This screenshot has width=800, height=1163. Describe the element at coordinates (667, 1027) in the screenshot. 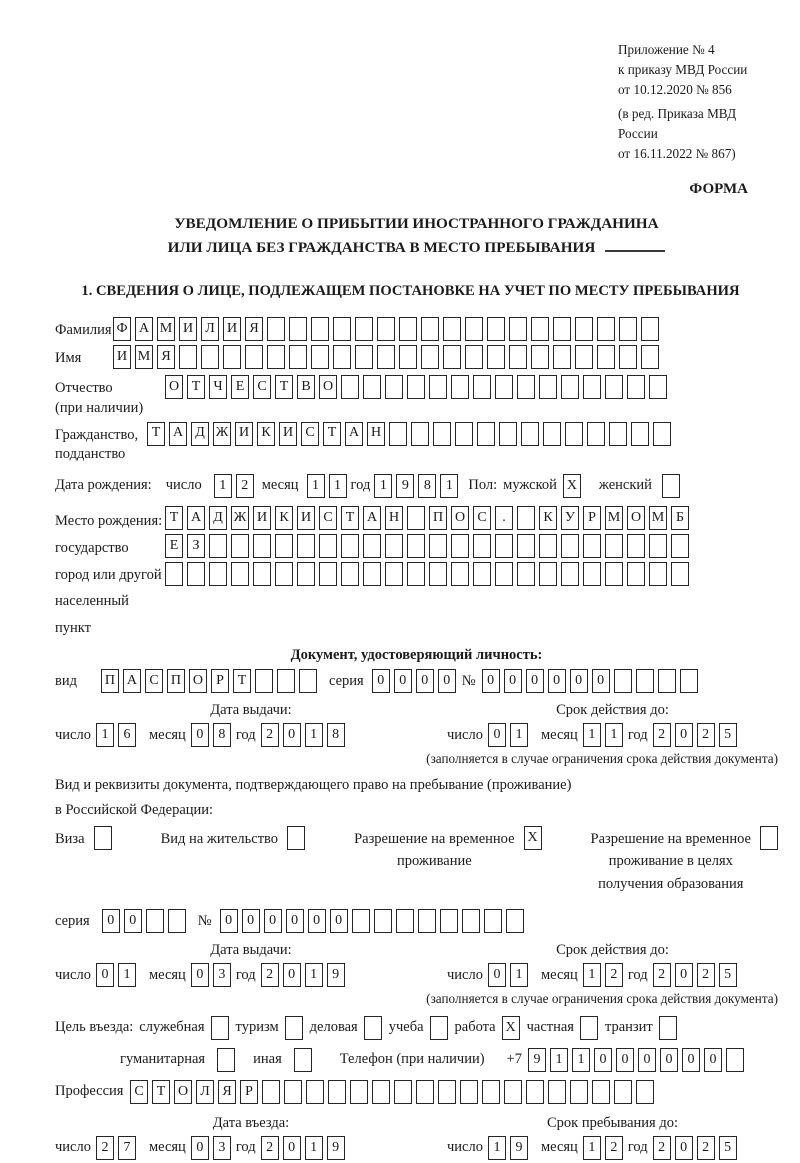

I see `transit-checkbox-cell` at that location.